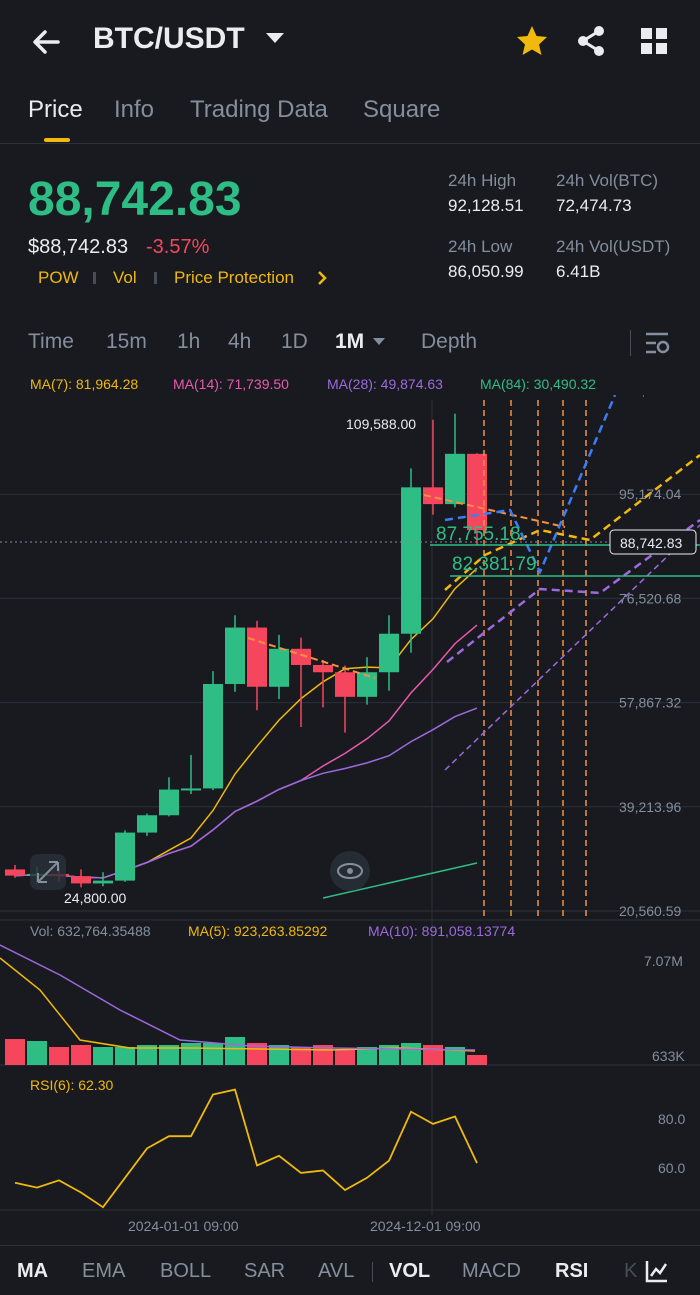  I want to click on stat-24h-vol-usdt-label: 24h Vol(USDT), so click(613, 246).